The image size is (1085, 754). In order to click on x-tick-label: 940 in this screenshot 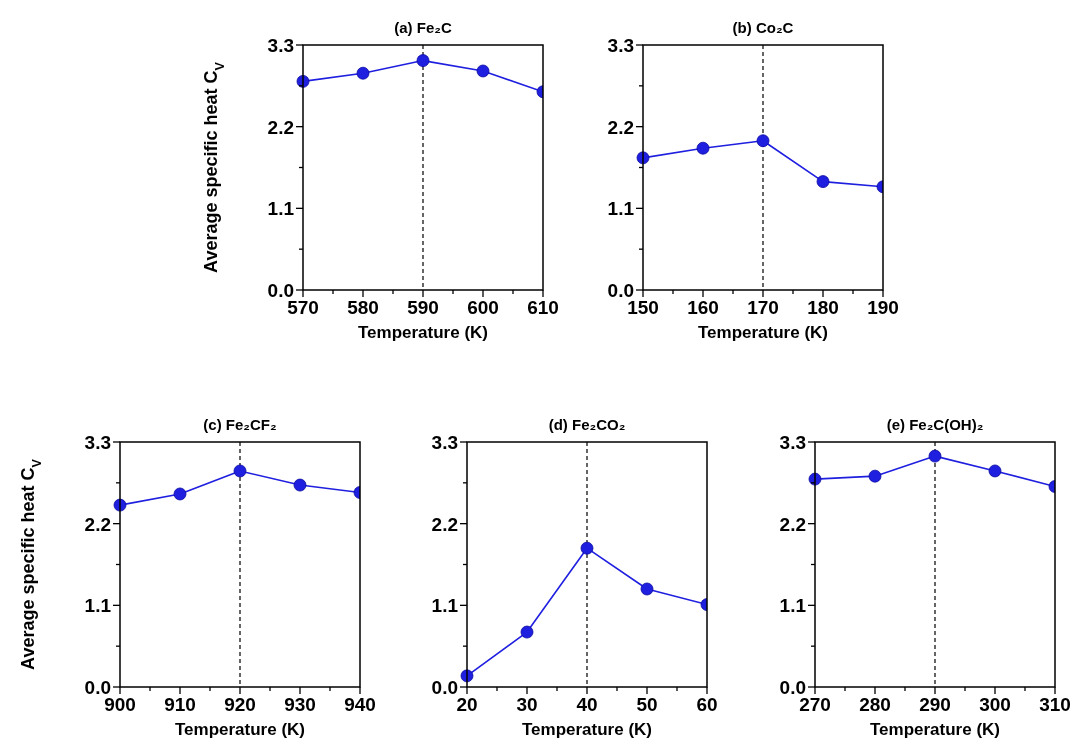, I will do `click(360, 704)`.